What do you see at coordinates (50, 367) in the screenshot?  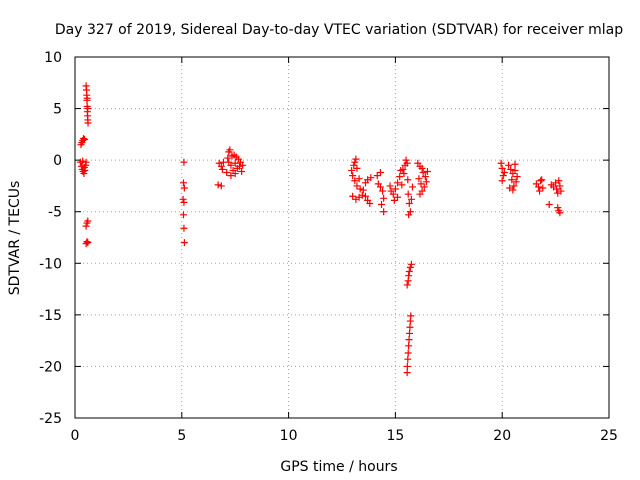 I see `y-tick-label: -20` at bounding box center [50, 367].